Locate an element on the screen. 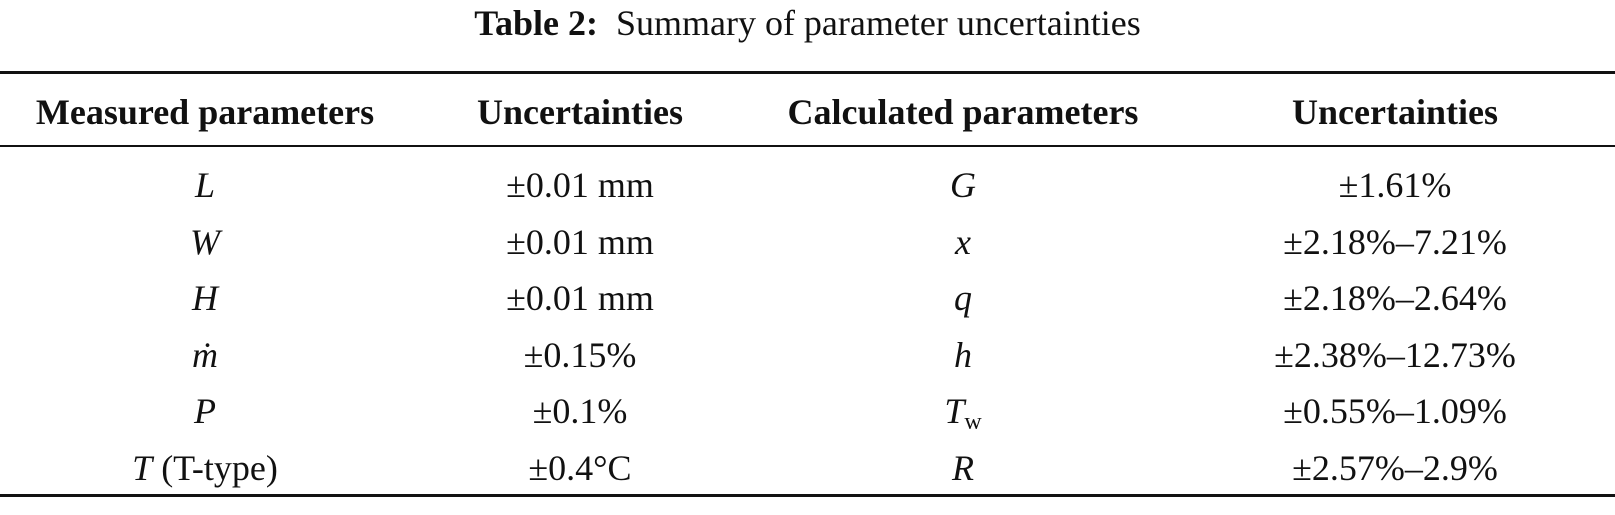 This screenshot has width=1615, height=515. parameter-cell: G is located at coordinates (963, 185).